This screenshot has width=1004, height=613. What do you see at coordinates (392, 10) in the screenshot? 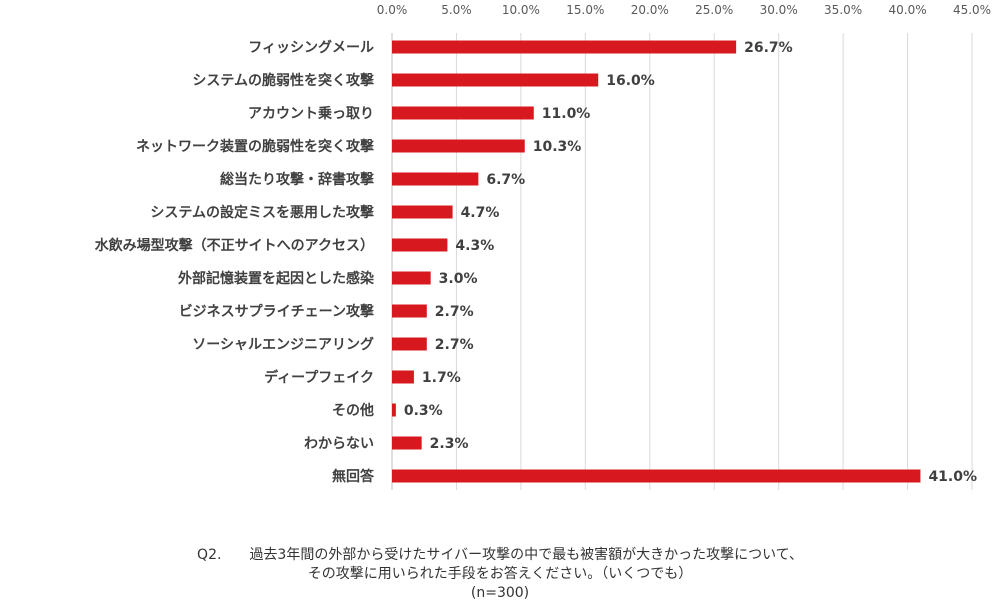
I see `x-tick-label: 0.0%` at bounding box center [392, 10].